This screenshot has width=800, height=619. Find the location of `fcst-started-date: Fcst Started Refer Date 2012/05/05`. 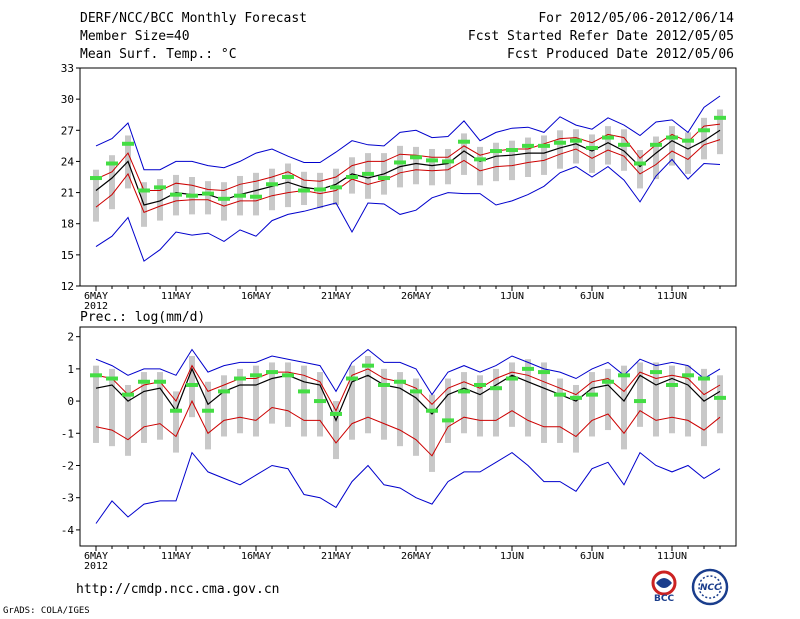

fcst-started-date: Fcst Started Refer Date 2012/05/05 is located at coordinates (600, 36).